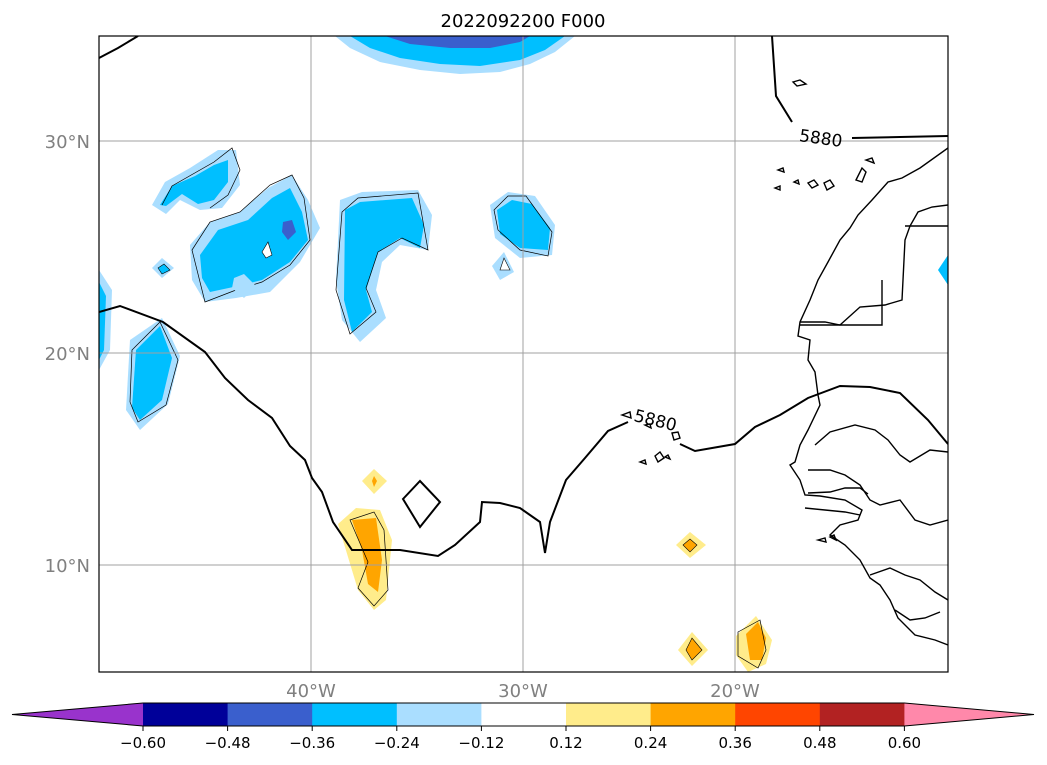 The width and height of the screenshot is (1047, 765). Describe the element at coordinates (228, 743) in the screenshot. I see `colorbar-tick-label: −0.48` at that location.